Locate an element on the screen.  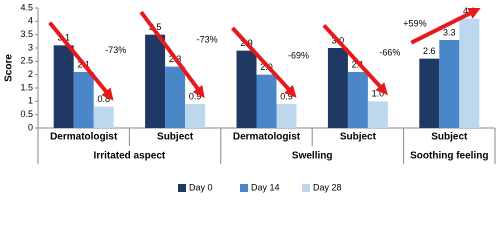
annotation: +59% is located at coordinates (414, 23).